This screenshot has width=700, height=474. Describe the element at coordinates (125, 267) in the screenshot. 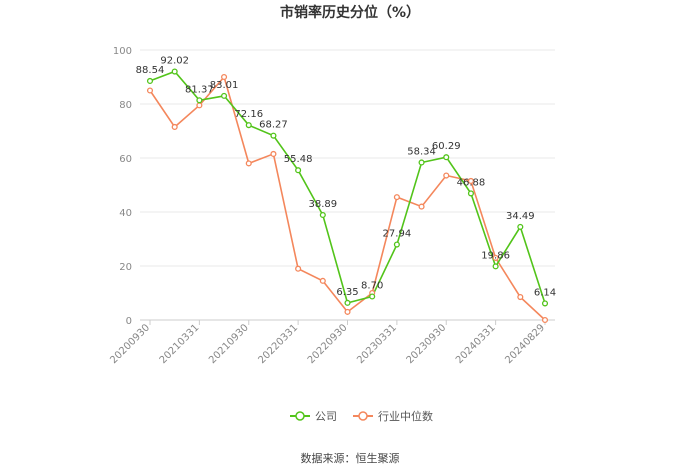

I see `y-tick-label: 20` at that location.